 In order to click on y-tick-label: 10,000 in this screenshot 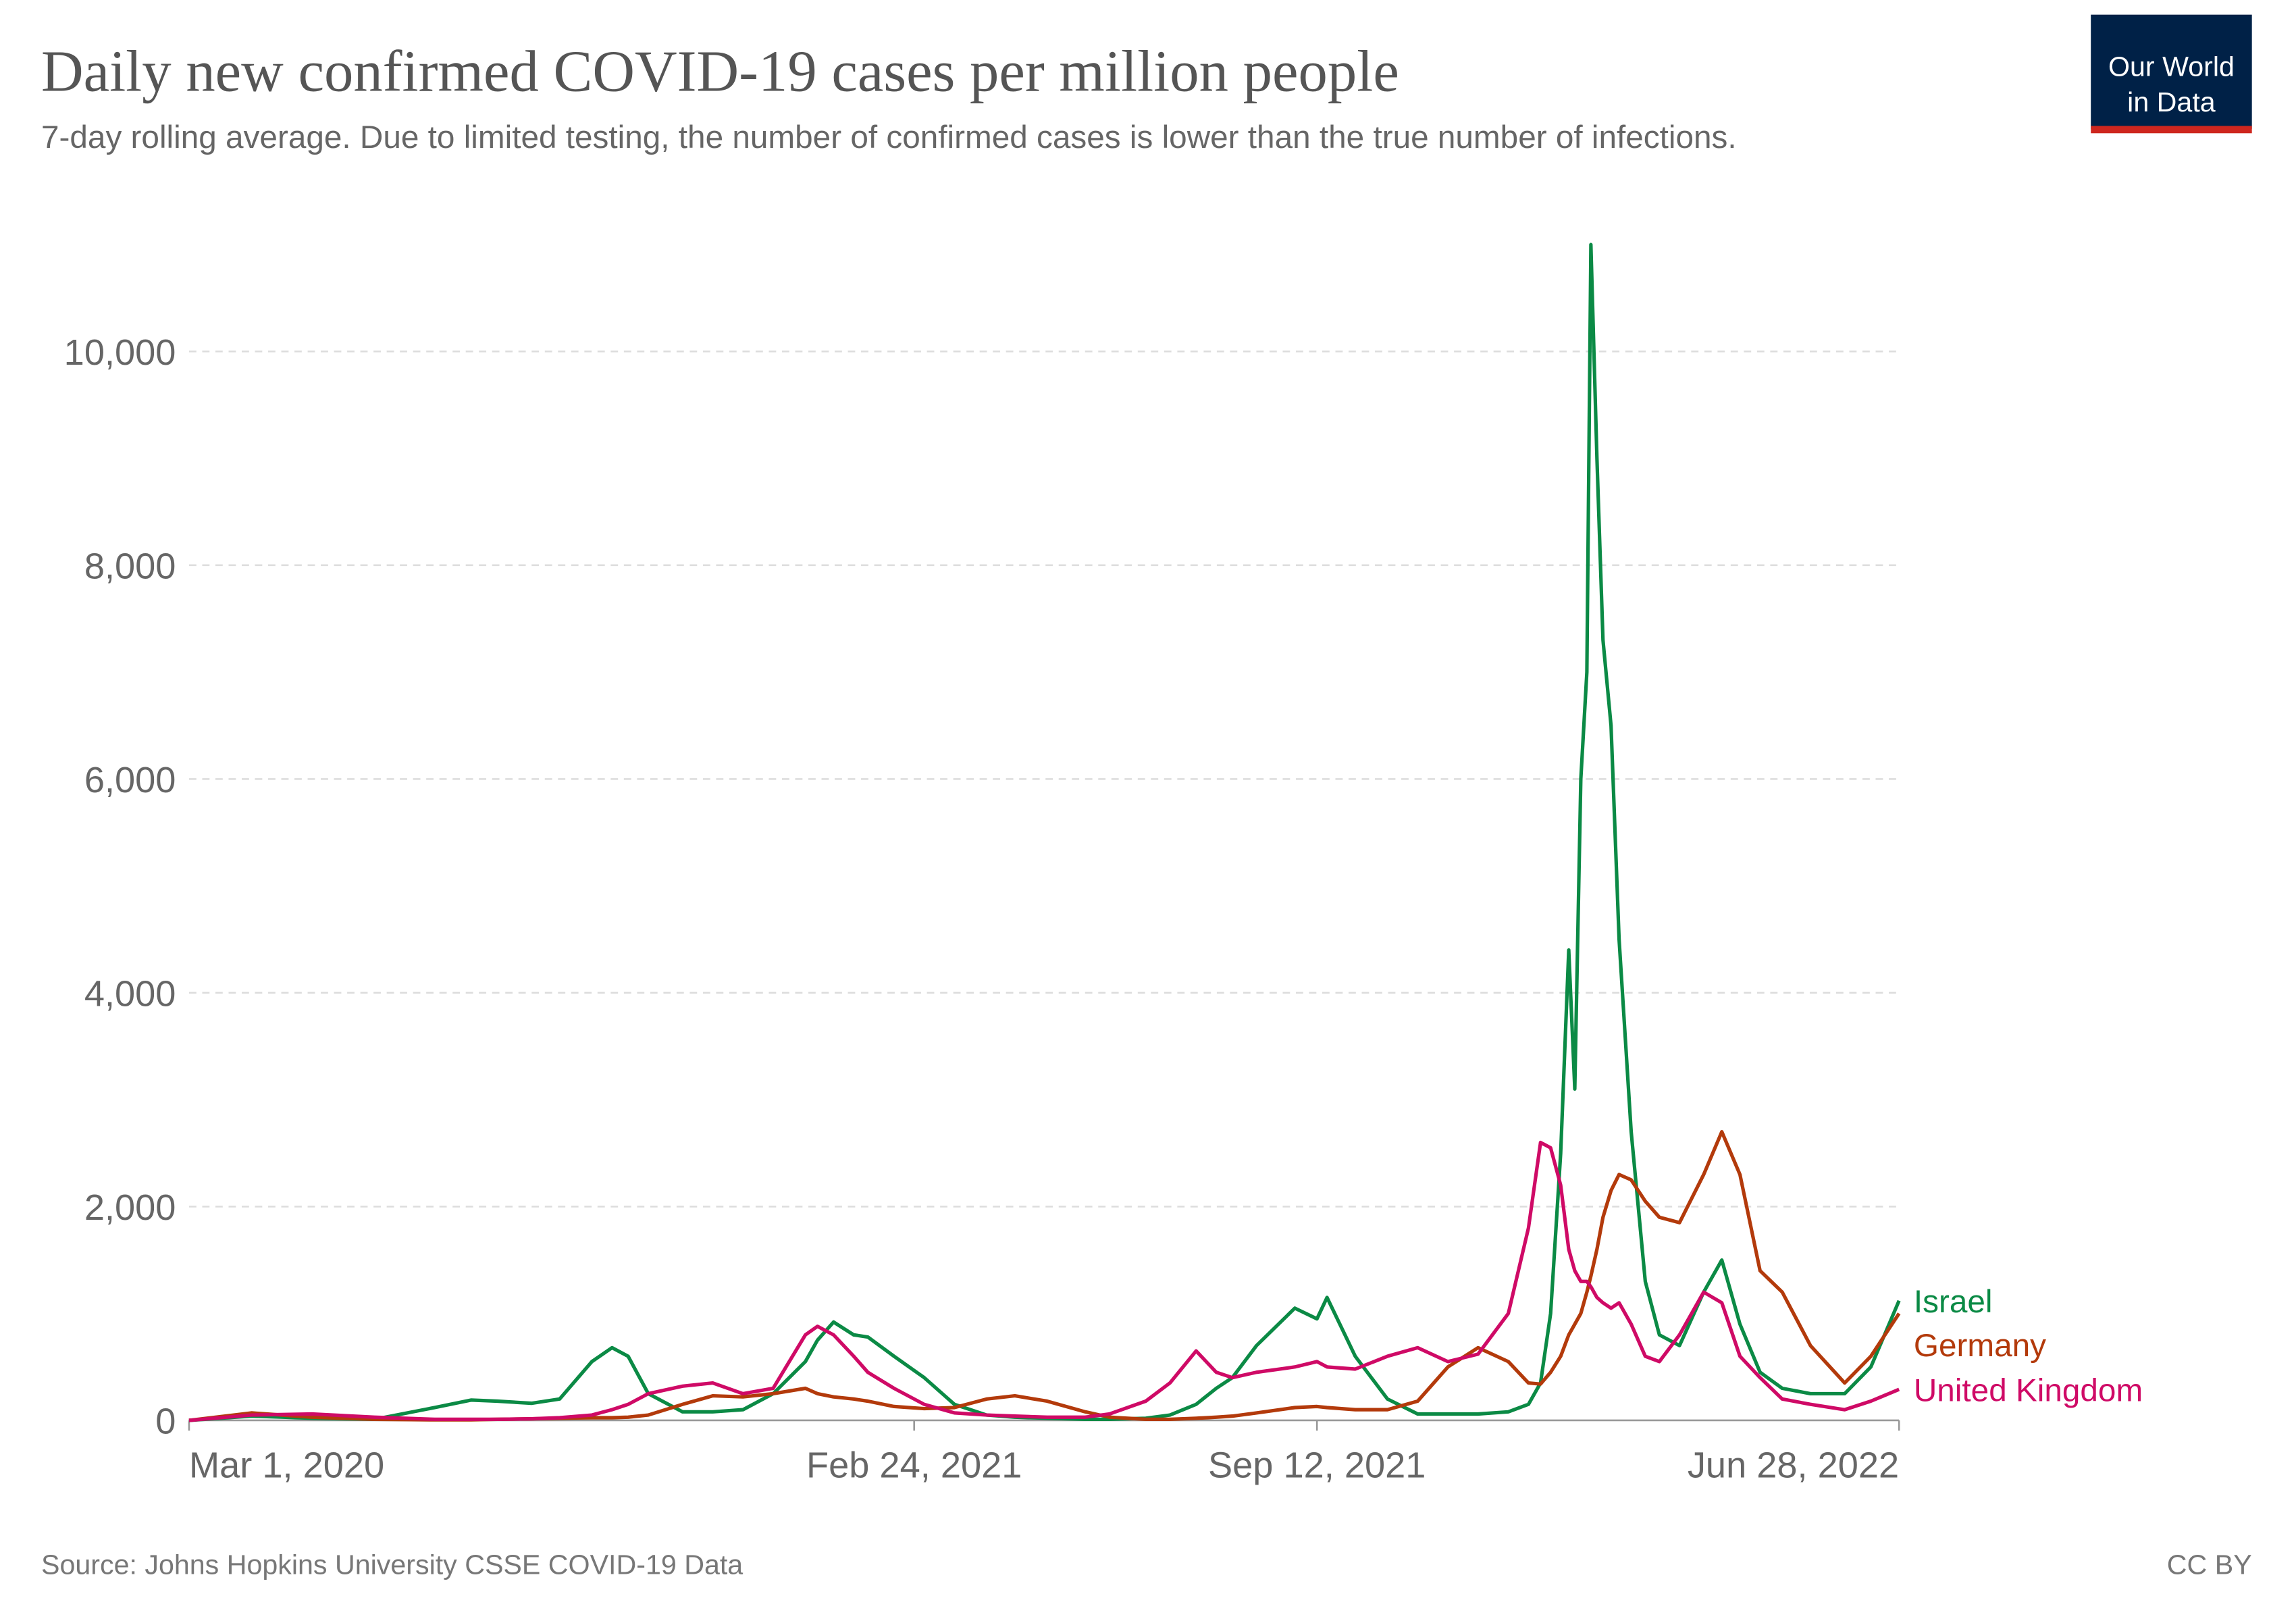, I will do `click(120, 352)`.